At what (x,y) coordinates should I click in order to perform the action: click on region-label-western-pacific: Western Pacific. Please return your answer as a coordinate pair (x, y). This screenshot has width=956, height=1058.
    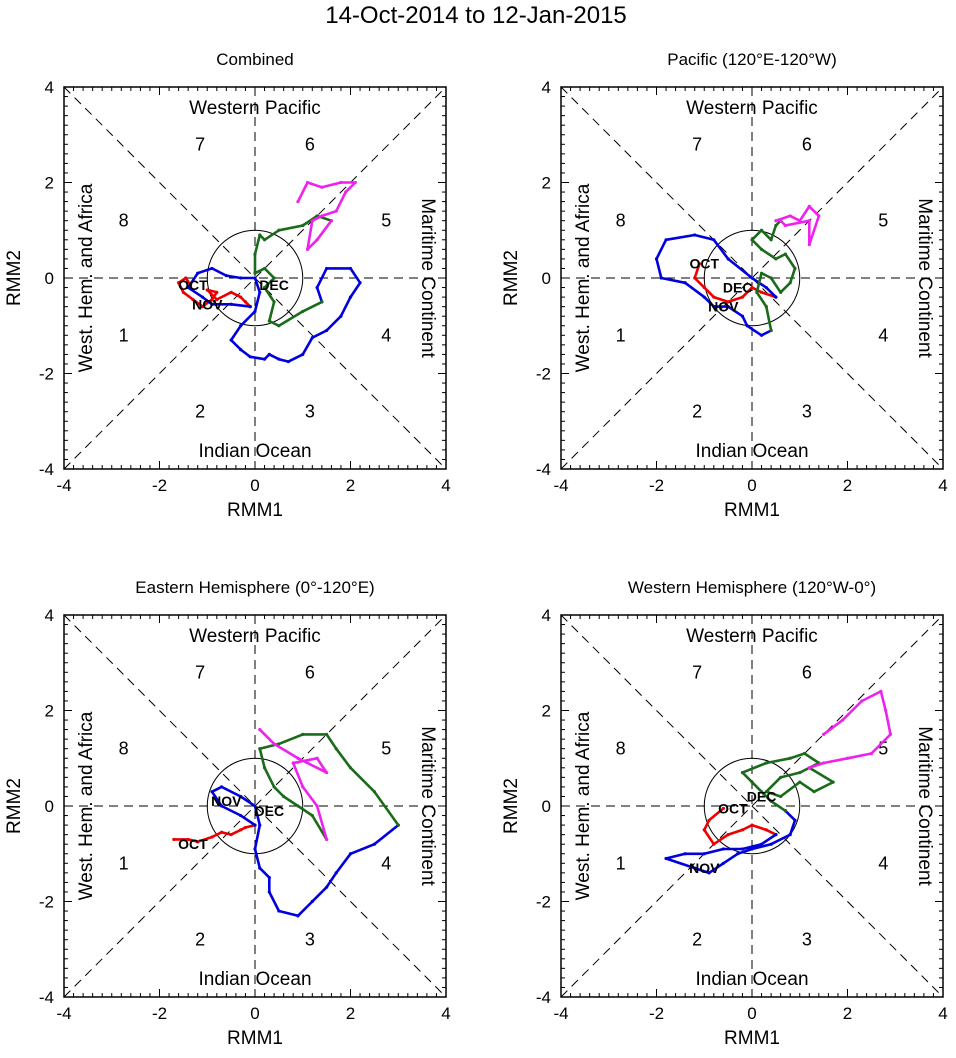
    Looking at the image, I should click on (255, 108).